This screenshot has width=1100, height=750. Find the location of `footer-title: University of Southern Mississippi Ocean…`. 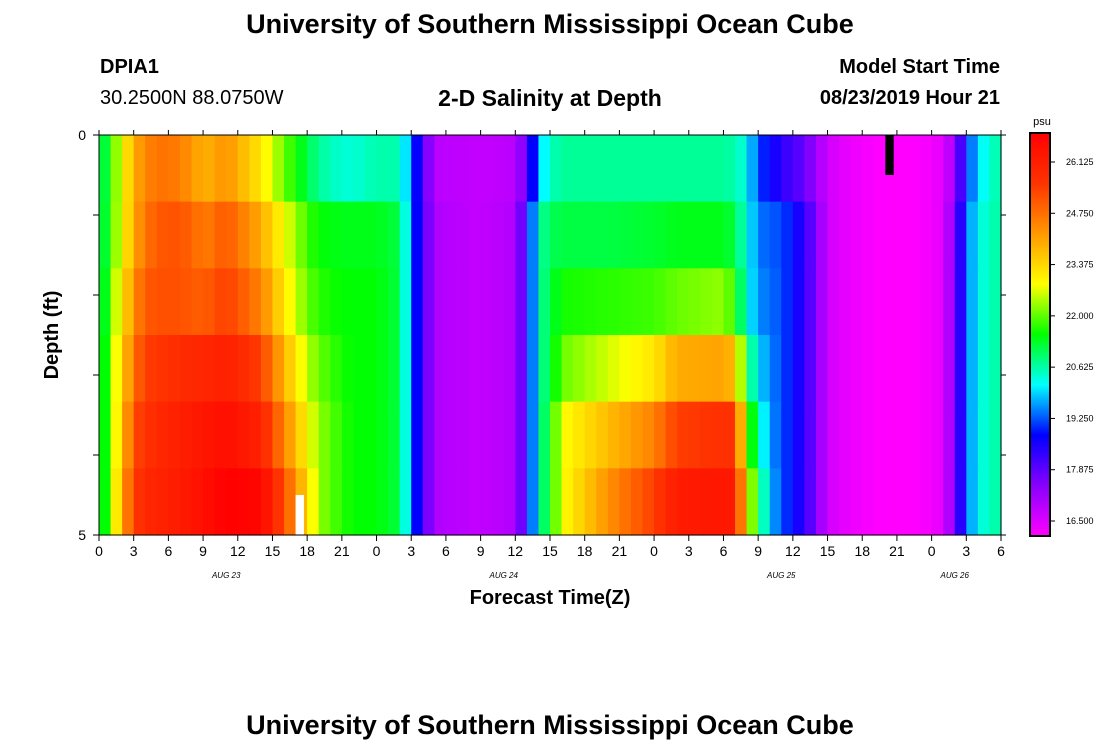

footer-title: University of Southern Mississippi Ocean… is located at coordinates (550, 725).